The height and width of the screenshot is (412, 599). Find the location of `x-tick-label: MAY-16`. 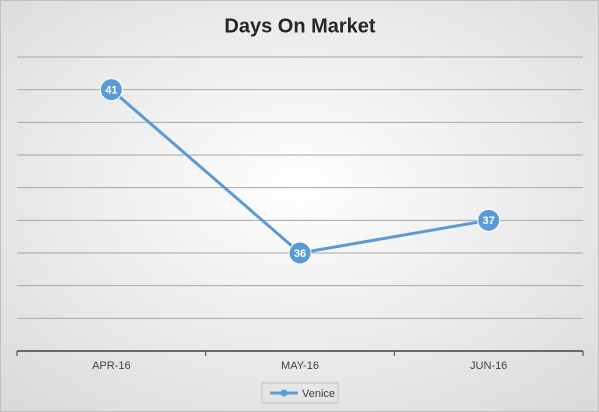

x-tick-label: MAY-16 is located at coordinates (300, 366).